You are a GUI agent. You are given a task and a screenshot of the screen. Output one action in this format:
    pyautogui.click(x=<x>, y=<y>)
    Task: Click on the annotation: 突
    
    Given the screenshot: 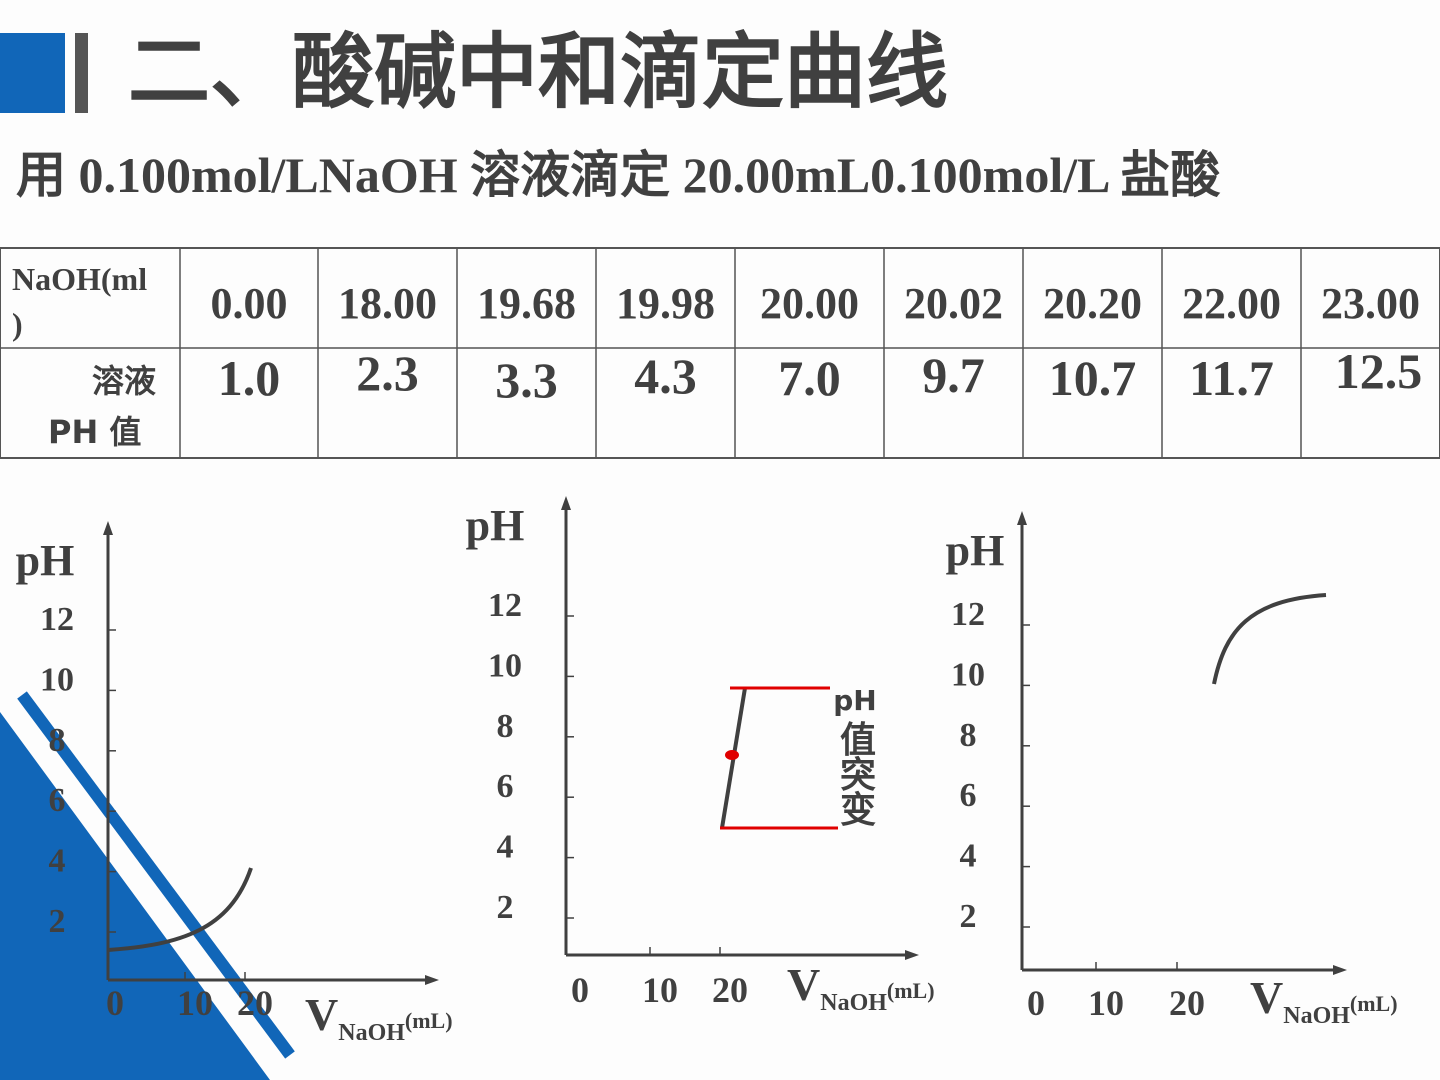 What is the action you would take?
    pyautogui.click(x=858, y=775)
    